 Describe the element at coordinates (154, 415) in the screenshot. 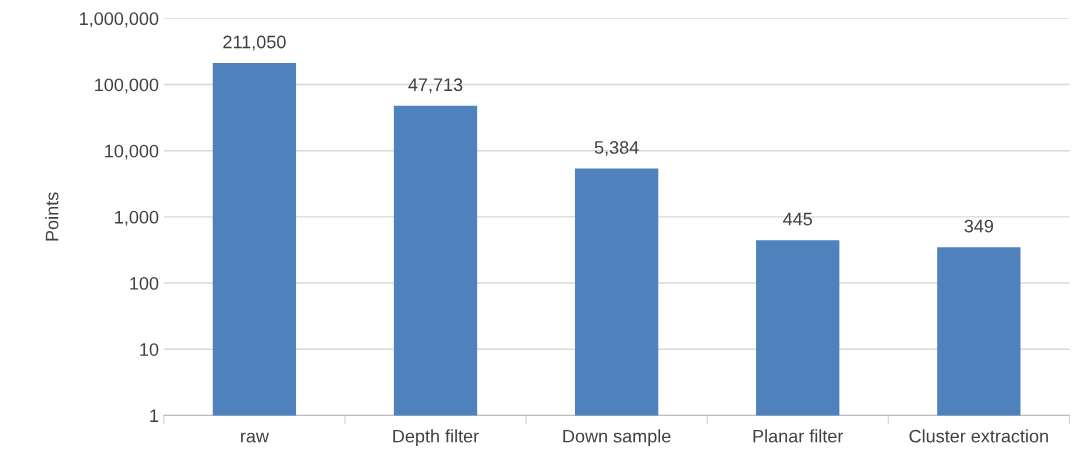

I see `y-tick-label: 1` at that location.